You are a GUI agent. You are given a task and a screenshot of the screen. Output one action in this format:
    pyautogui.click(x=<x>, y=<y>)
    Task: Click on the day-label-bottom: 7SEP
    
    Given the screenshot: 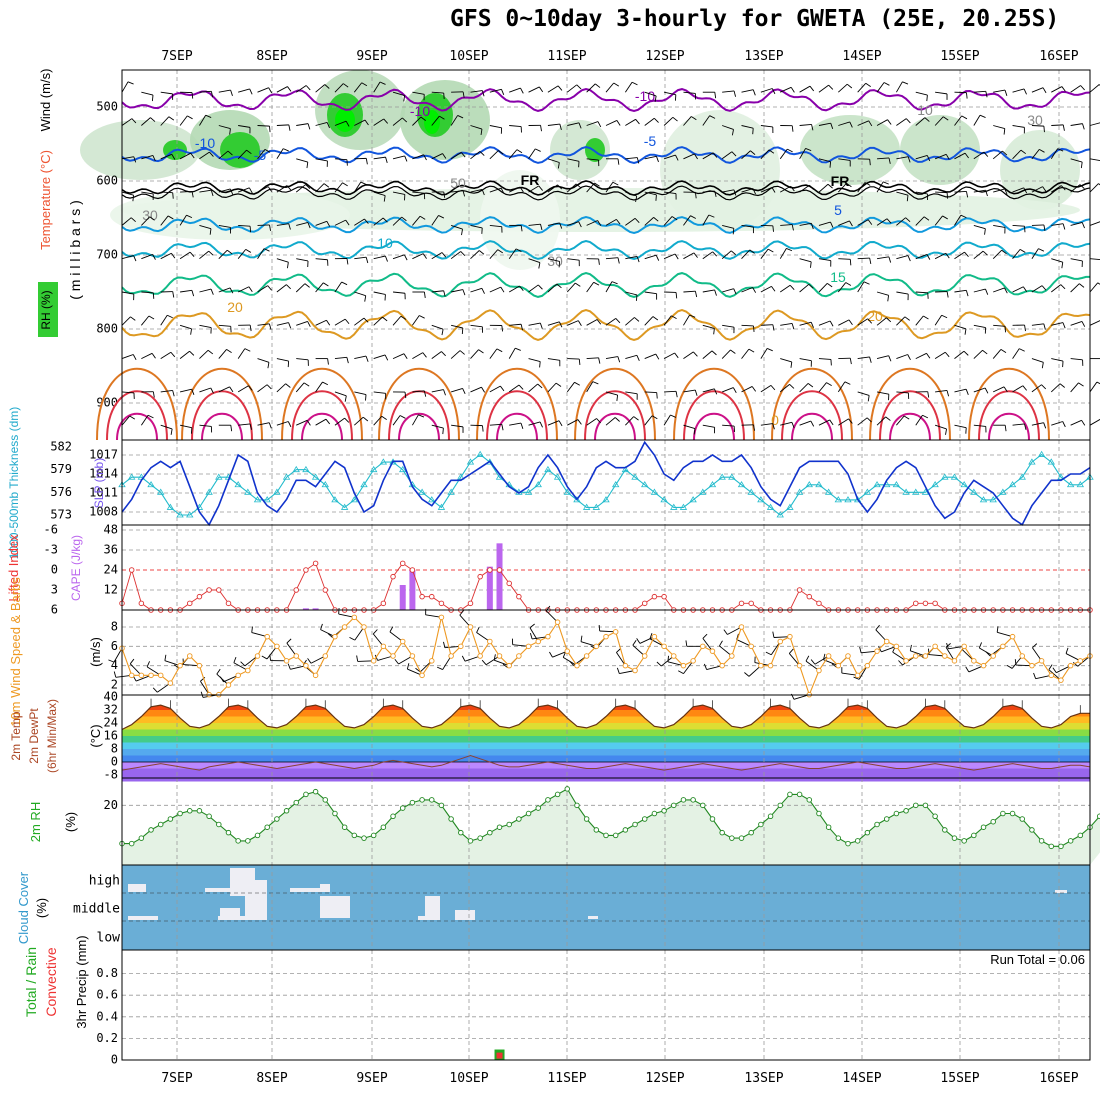 What is the action you would take?
    pyautogui.click(x=176, y=1078)
    